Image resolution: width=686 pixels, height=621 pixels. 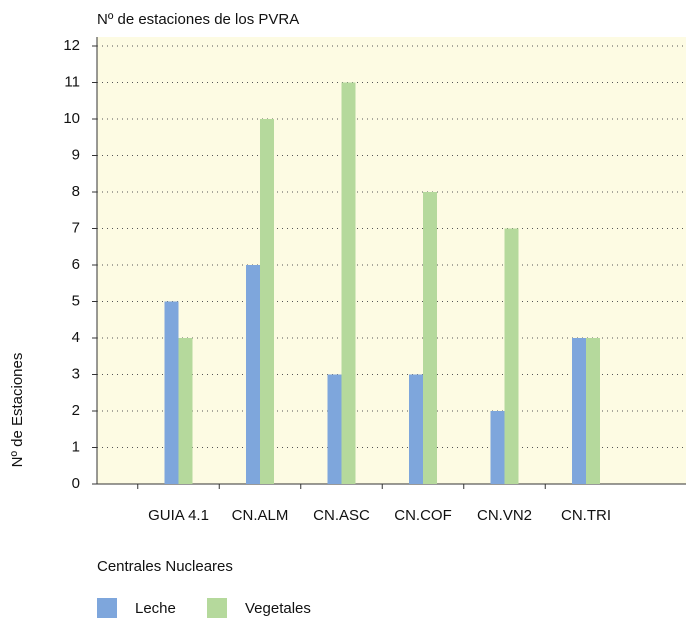 What do you see at coordinates (504, 515) in the screenshot?
I see `x-tick-label: CN.VN2` at bounding box center [504, 515].